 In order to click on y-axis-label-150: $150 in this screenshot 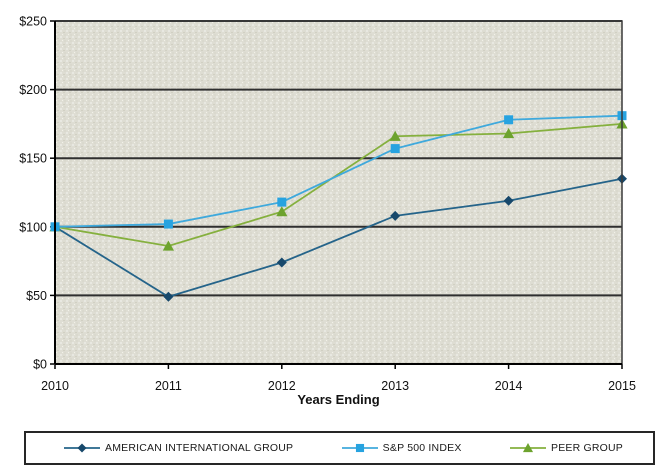, I will do `click(33, 159)`.